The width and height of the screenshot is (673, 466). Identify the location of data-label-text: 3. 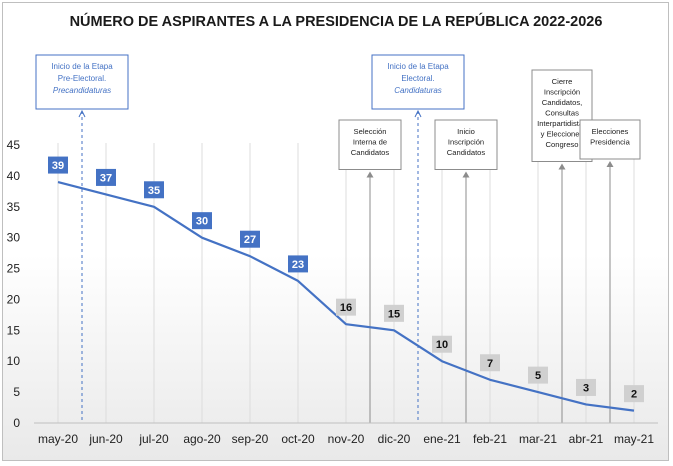
(586, 388).